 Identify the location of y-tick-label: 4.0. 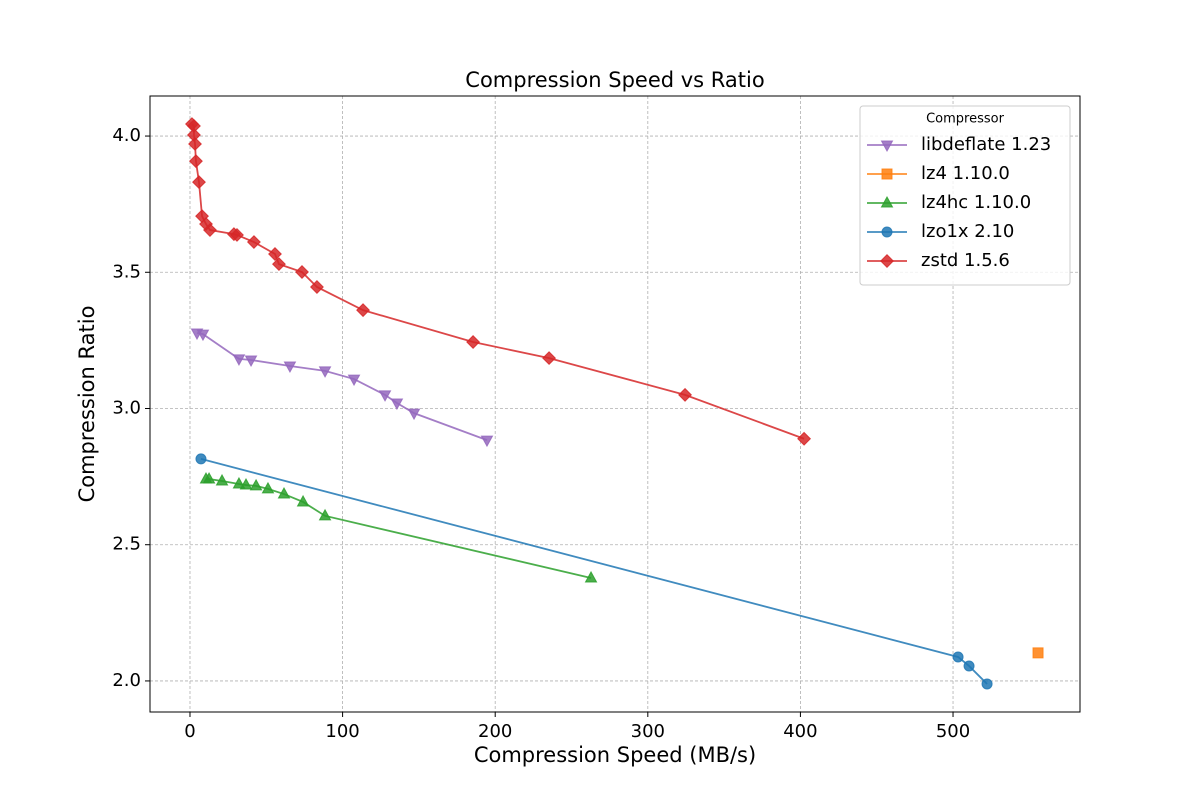
(126, 135).